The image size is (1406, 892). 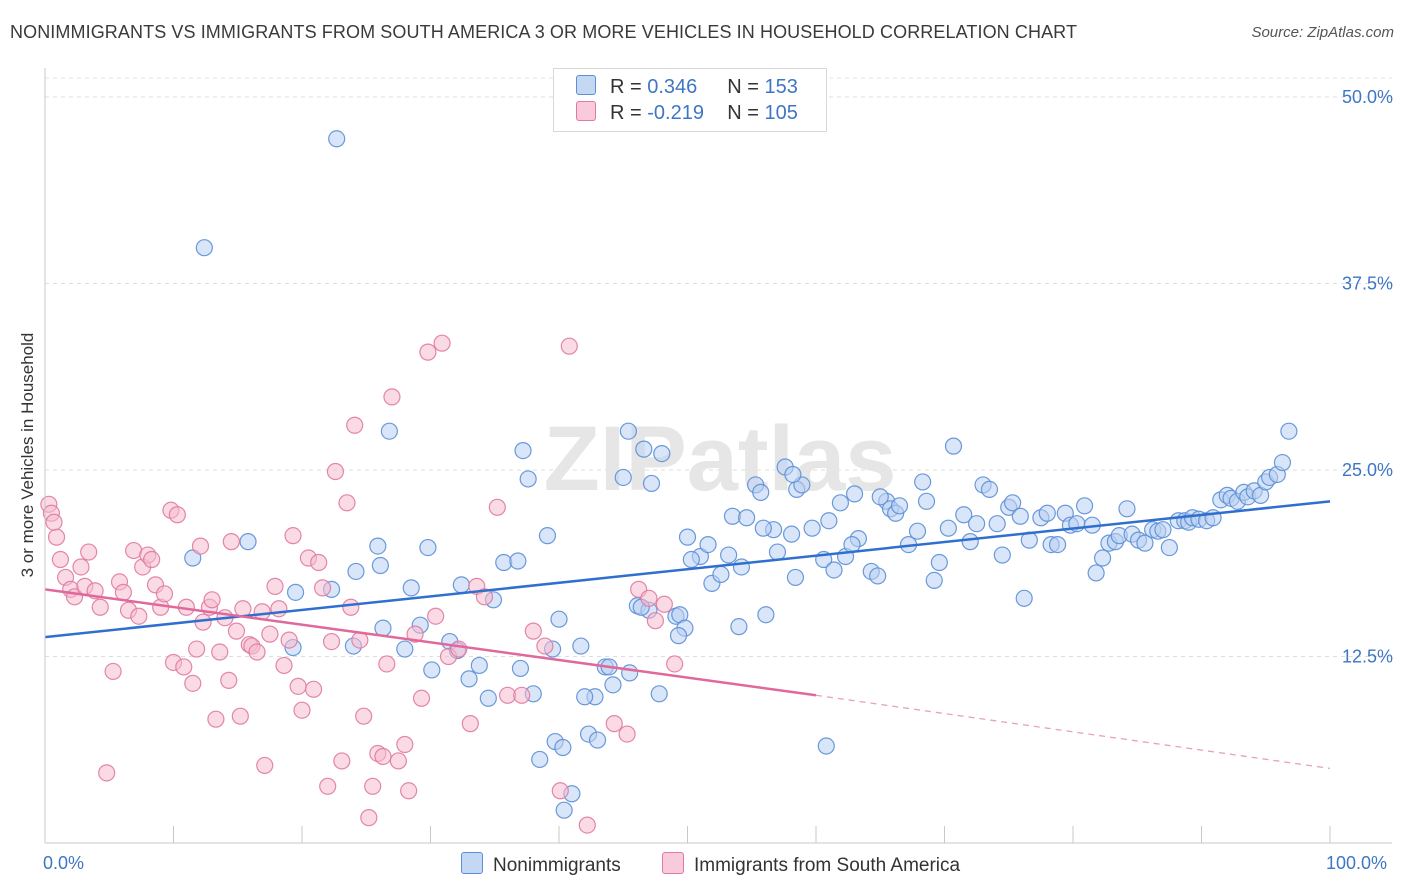 I want to click on chart-source: Source: ZipAtlas.com, so click(x=1322, y=32).